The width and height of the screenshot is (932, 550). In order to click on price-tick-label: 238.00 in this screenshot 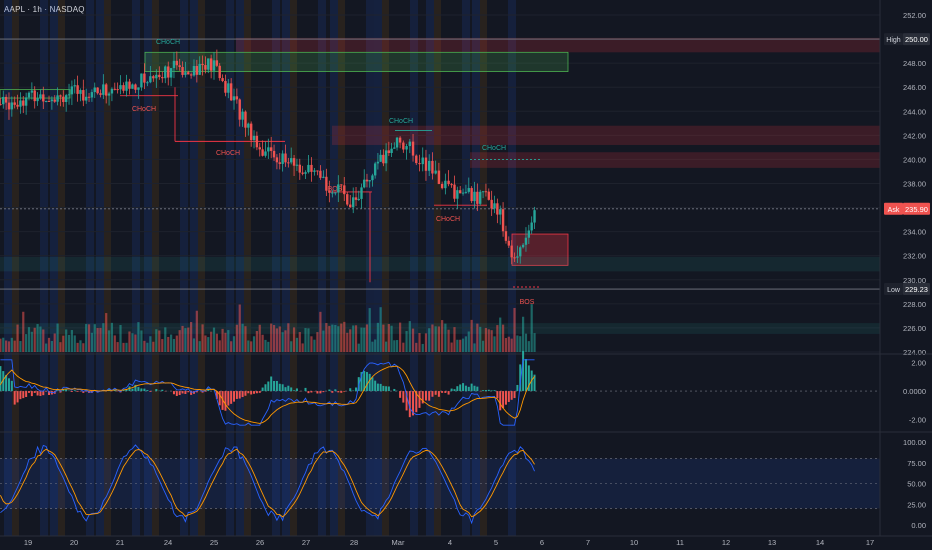, I will do `click(914, 184)`.